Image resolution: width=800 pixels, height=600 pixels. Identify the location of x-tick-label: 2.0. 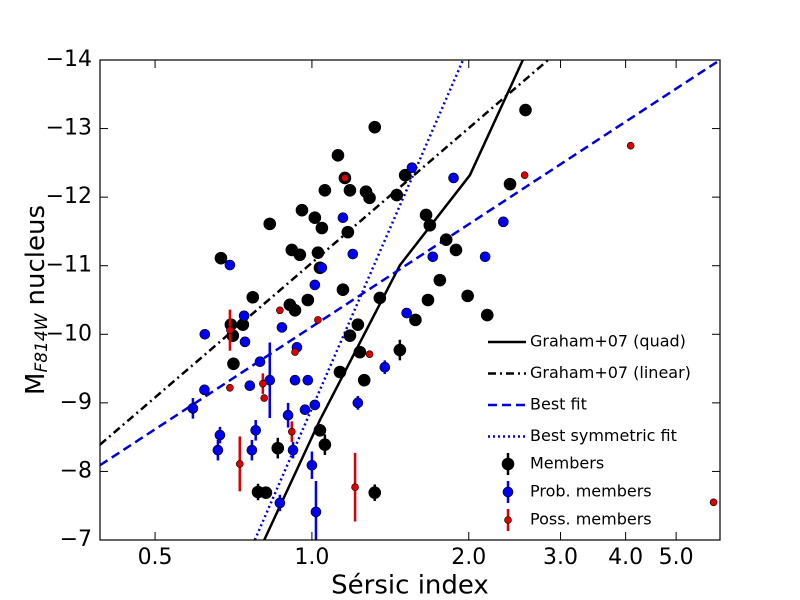
(468, 557).